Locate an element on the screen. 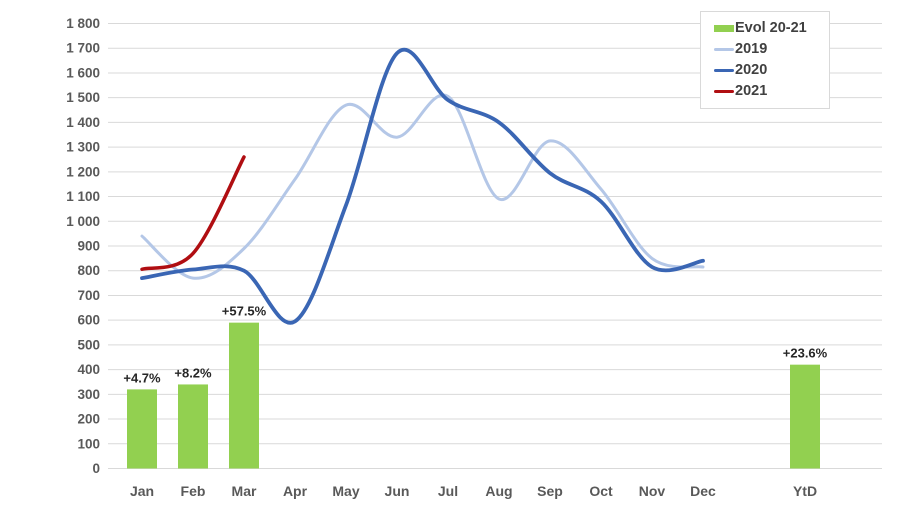 The image size is (900, 507). legend-item-label: 2020 is located at coordinates (751, 70).